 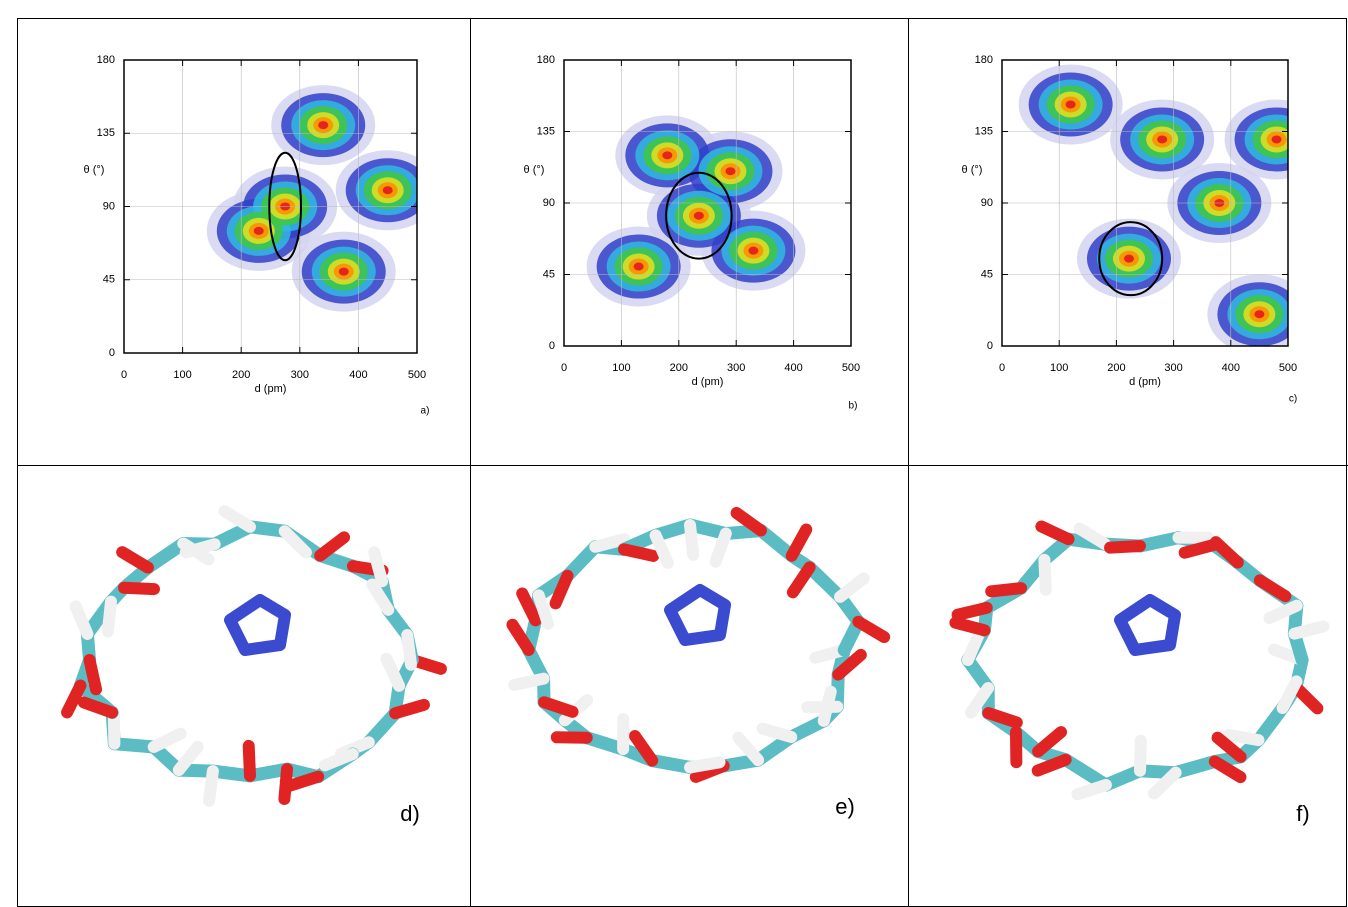 I want to click on panel-label: d), so click(x=410, y=813).